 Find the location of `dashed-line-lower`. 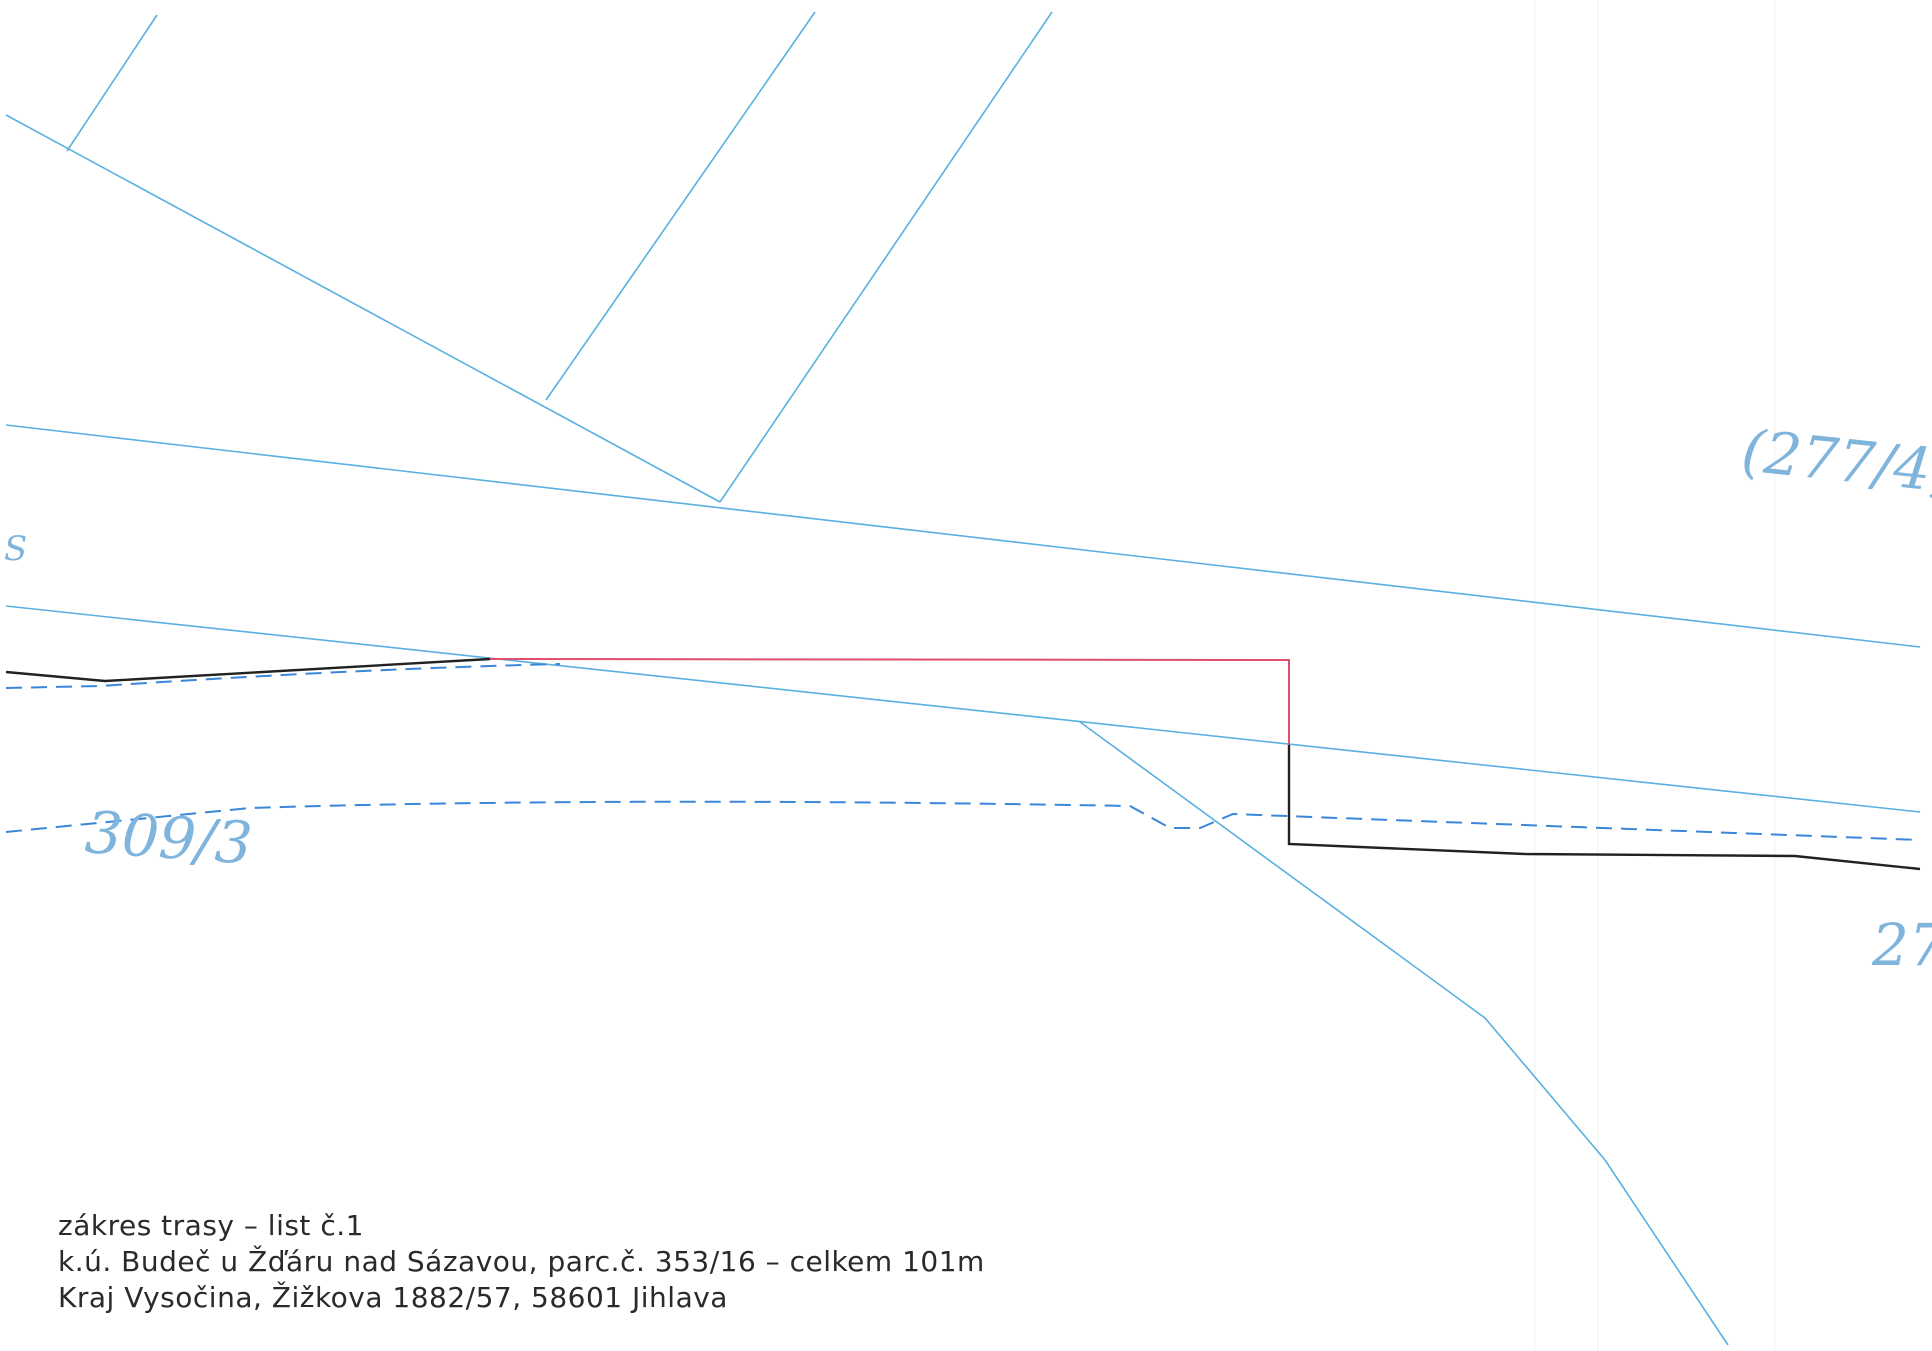

dashed-line-lower is located at coordinates (963, 820).